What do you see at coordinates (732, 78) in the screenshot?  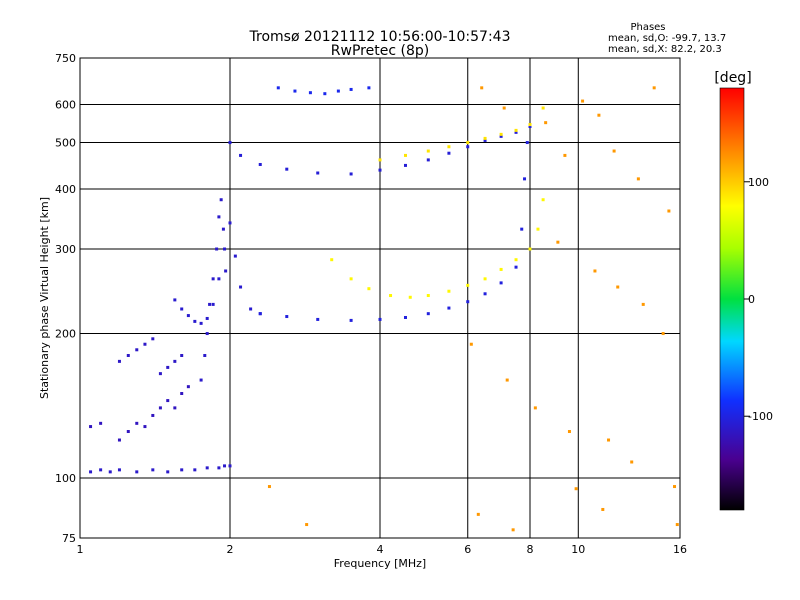 I see `colorbar-unit-label: [deg]` at bounding box center [732, 78].